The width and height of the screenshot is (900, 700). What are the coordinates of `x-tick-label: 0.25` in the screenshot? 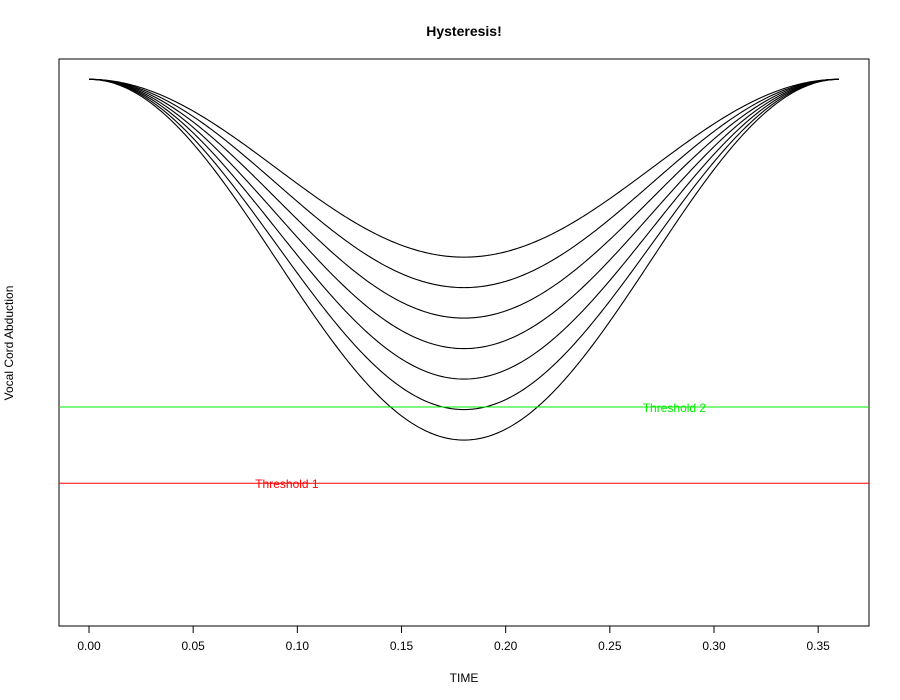 It's located at (610, 646).